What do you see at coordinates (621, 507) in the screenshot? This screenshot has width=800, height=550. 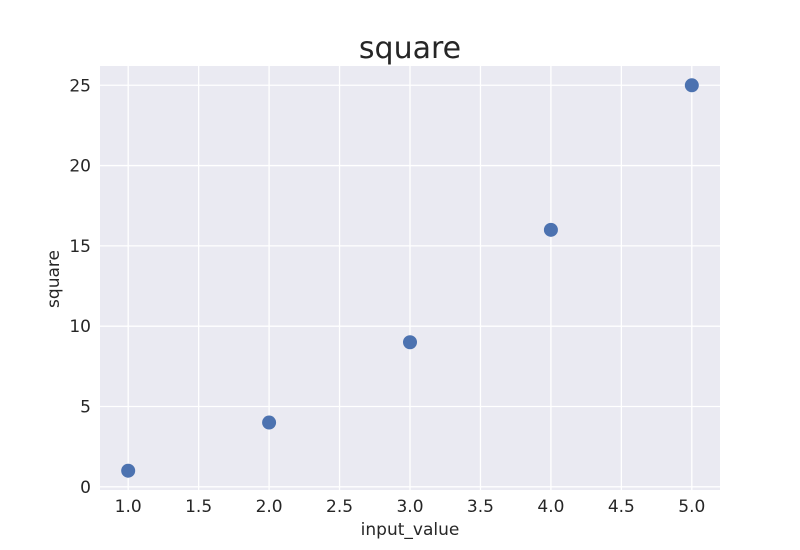 I see `x-tick-label: 4.5` at bounding box center [621, 507].